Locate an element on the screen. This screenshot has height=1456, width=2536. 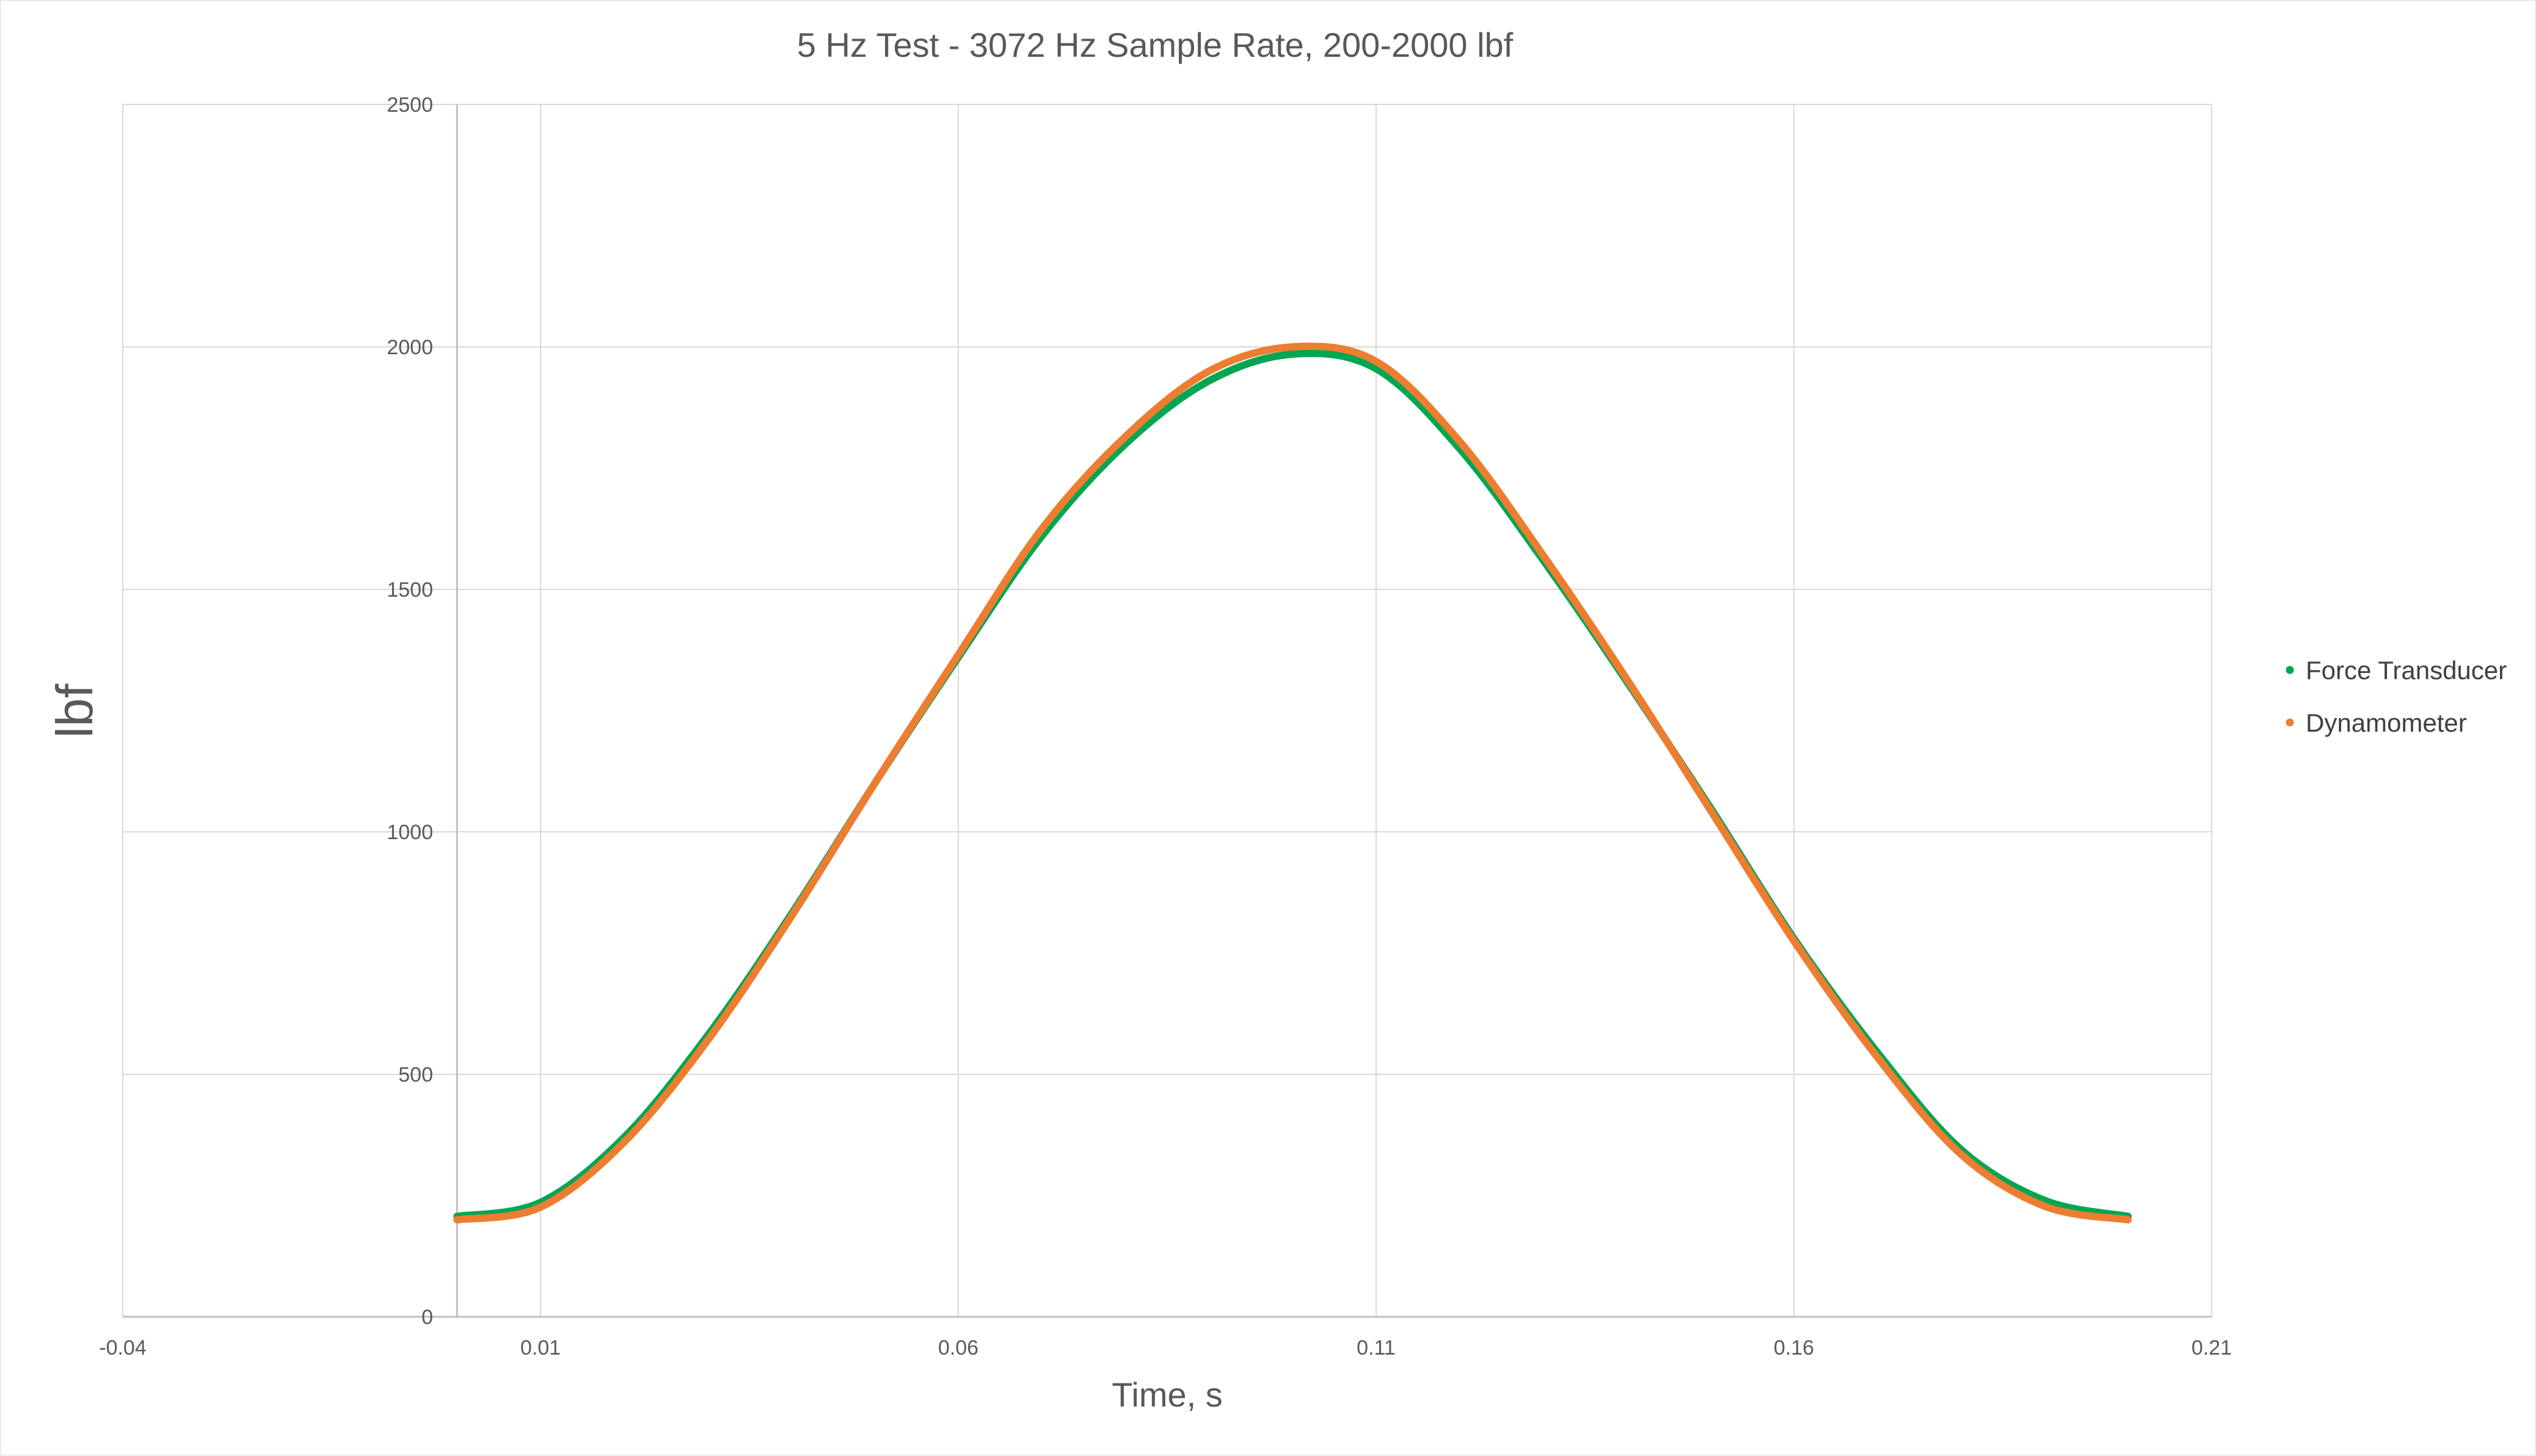
y-tick-label: 1500 is located at coordinates (410, 590).